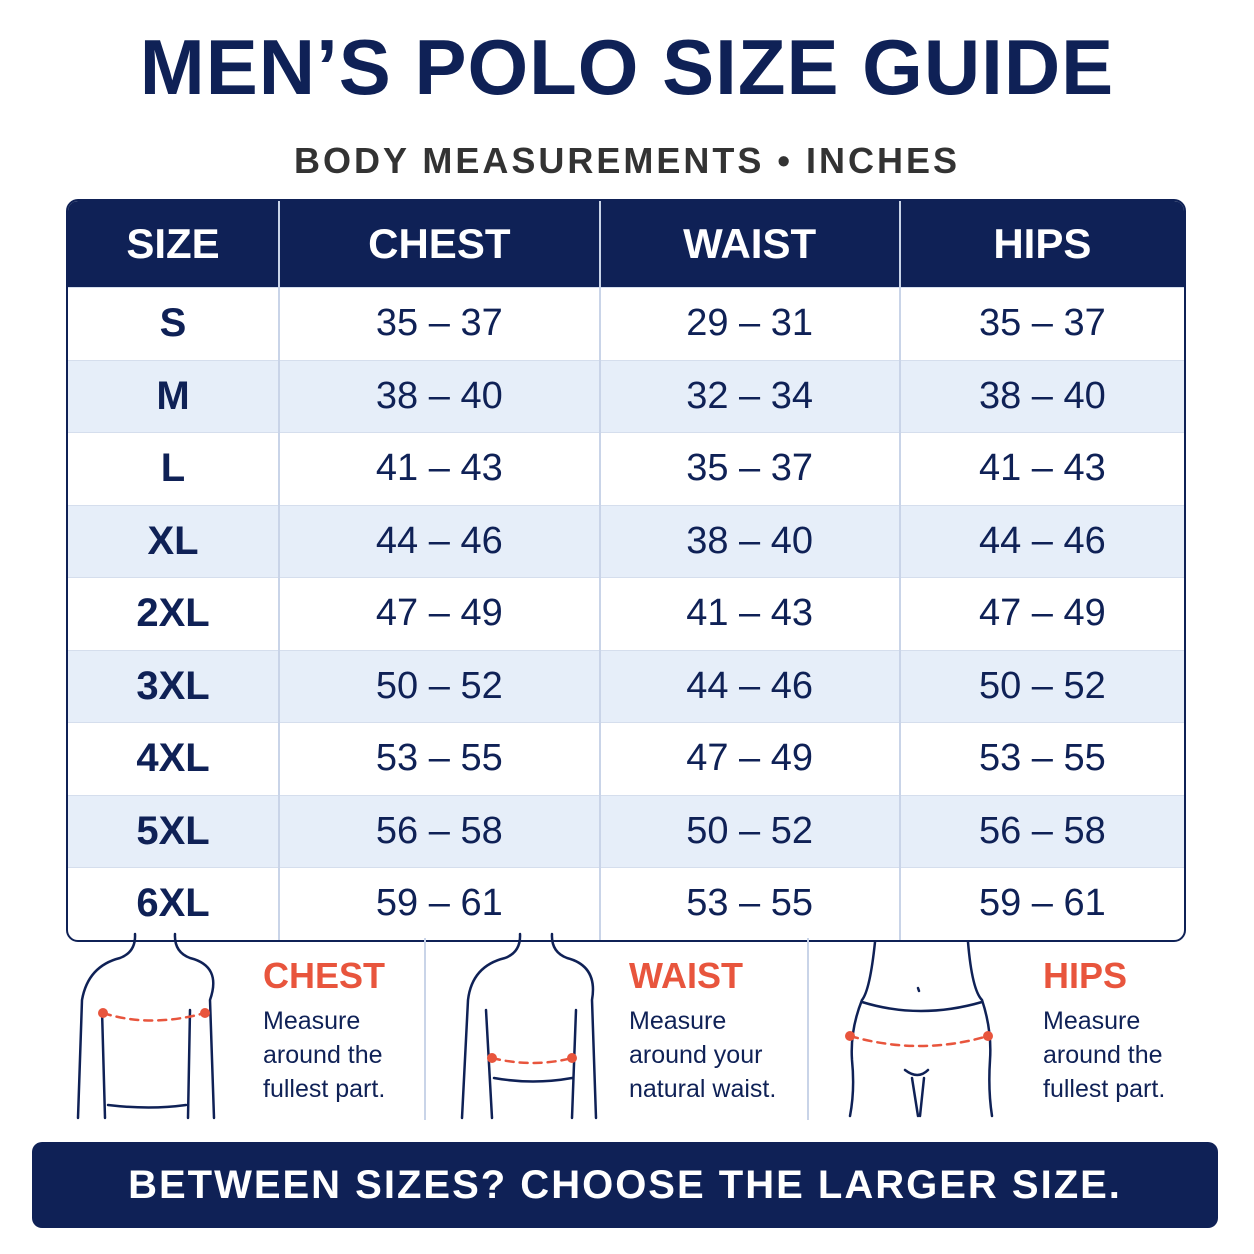 The width and height of the screenshot is (1254, 1254). I want to click on size-cell: L, so click(174, 468).